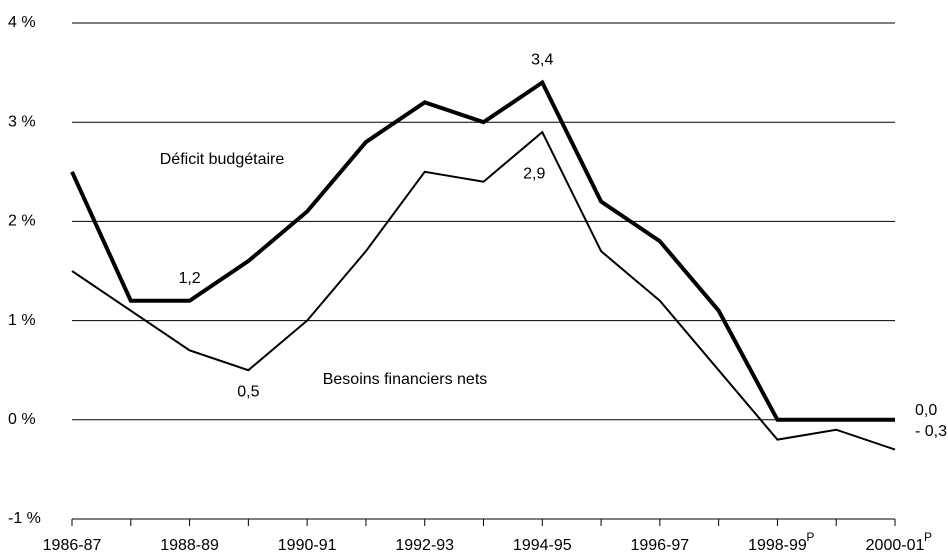 The image size is (948, 559). What do you see at coordinates (189, 278) in the screenshot?
I see `value-label: 1,2` at bounding box center [189, 278].